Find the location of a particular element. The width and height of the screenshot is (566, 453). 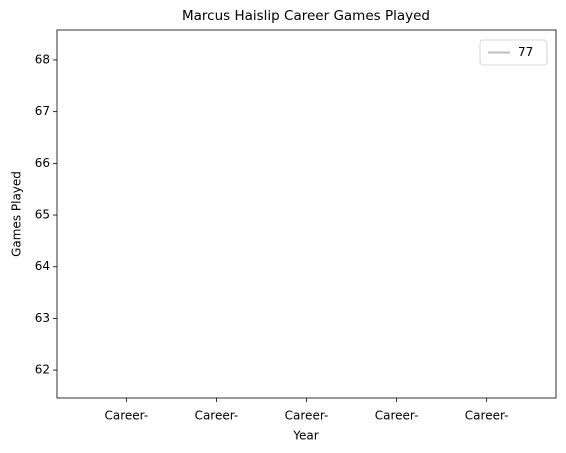

y-tick-label: 63 is located at coordinates (42, 318).